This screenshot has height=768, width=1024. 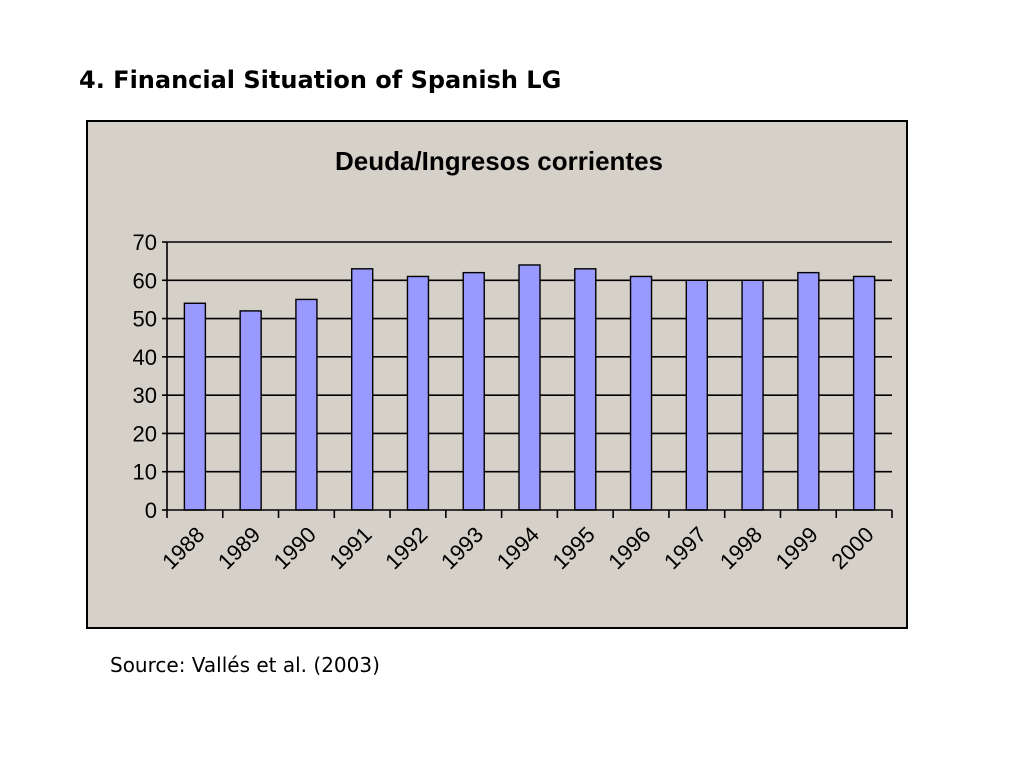 I want to click on bar-1989, so click(x=250, y=410).